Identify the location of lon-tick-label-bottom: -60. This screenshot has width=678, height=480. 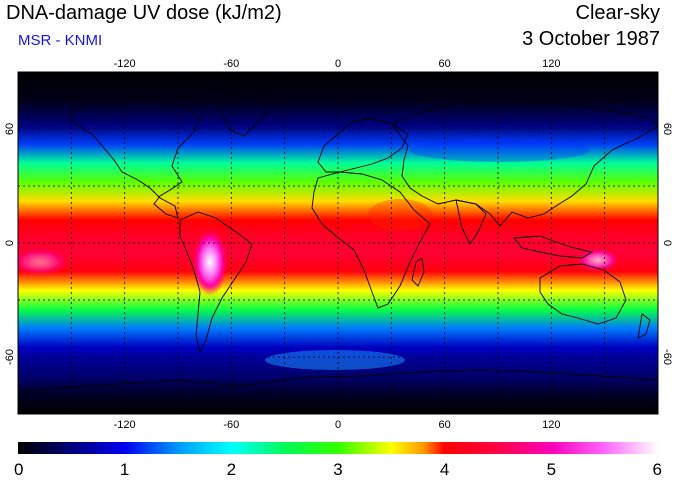
(231, 425).